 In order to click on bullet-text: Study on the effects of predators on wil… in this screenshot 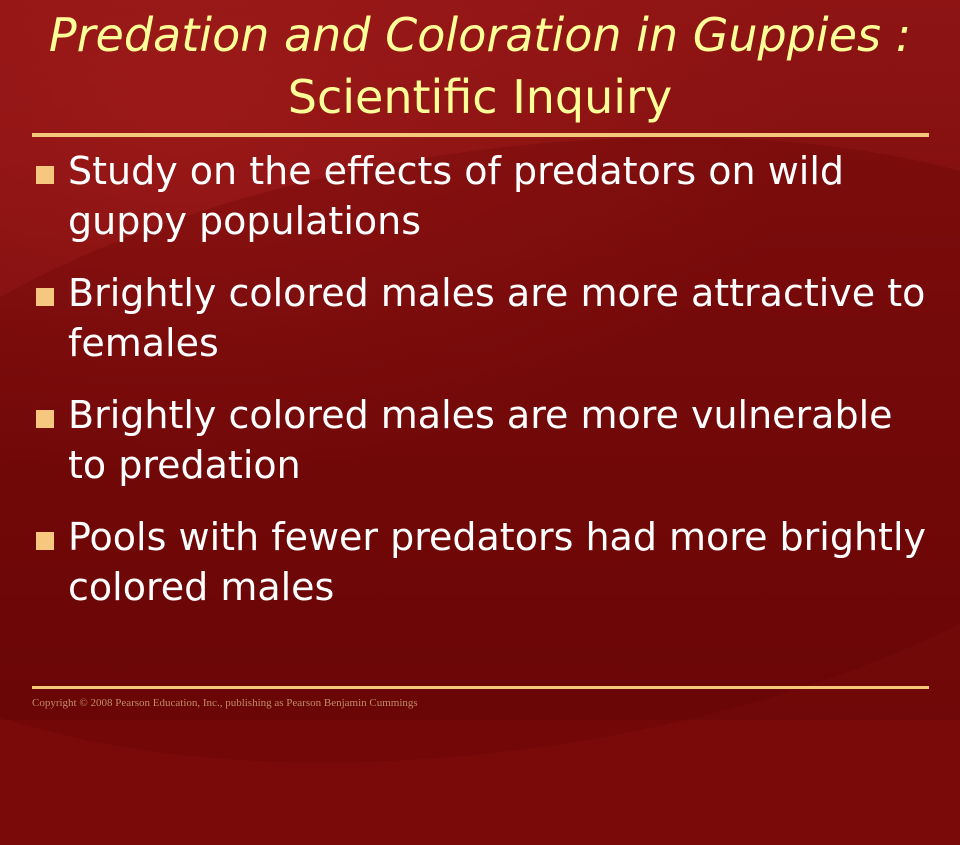, I will do `click(456, 196)`.